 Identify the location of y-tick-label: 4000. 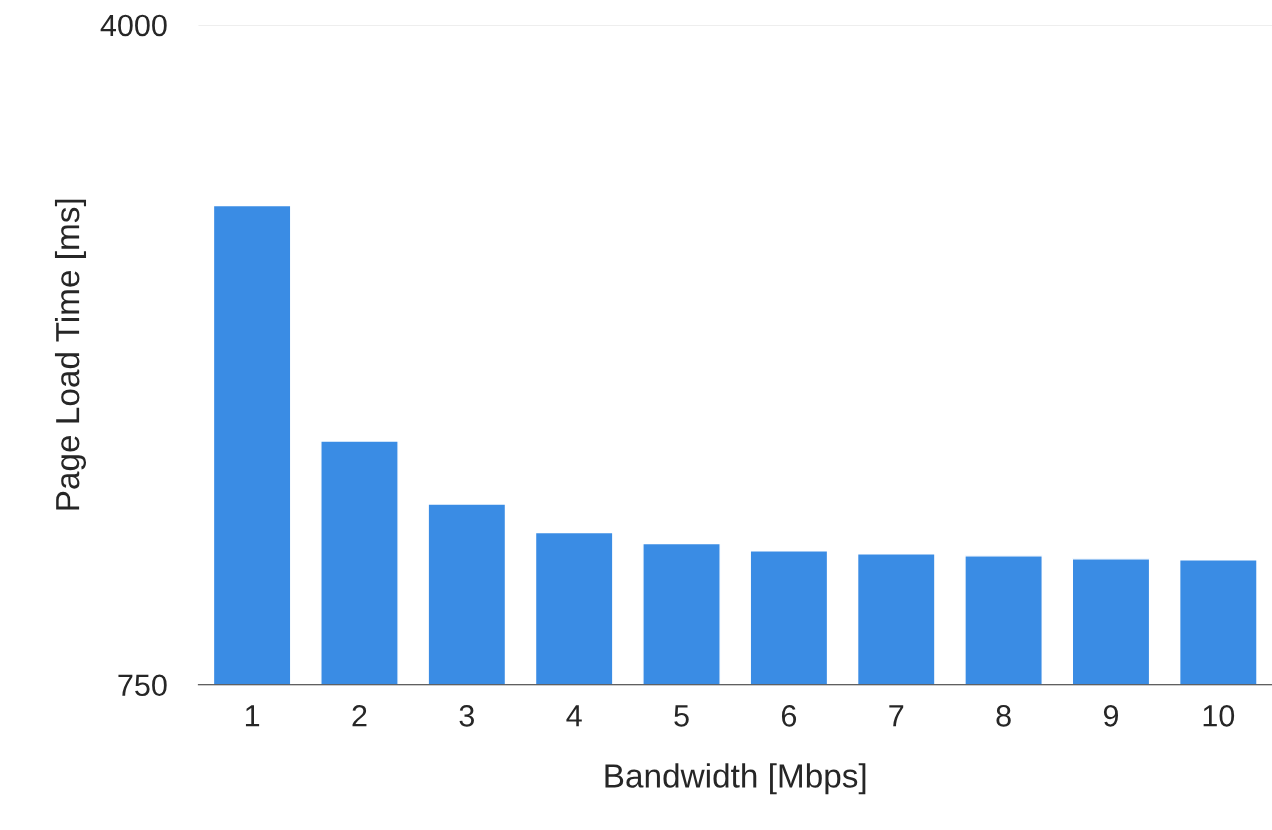
(133, 25).